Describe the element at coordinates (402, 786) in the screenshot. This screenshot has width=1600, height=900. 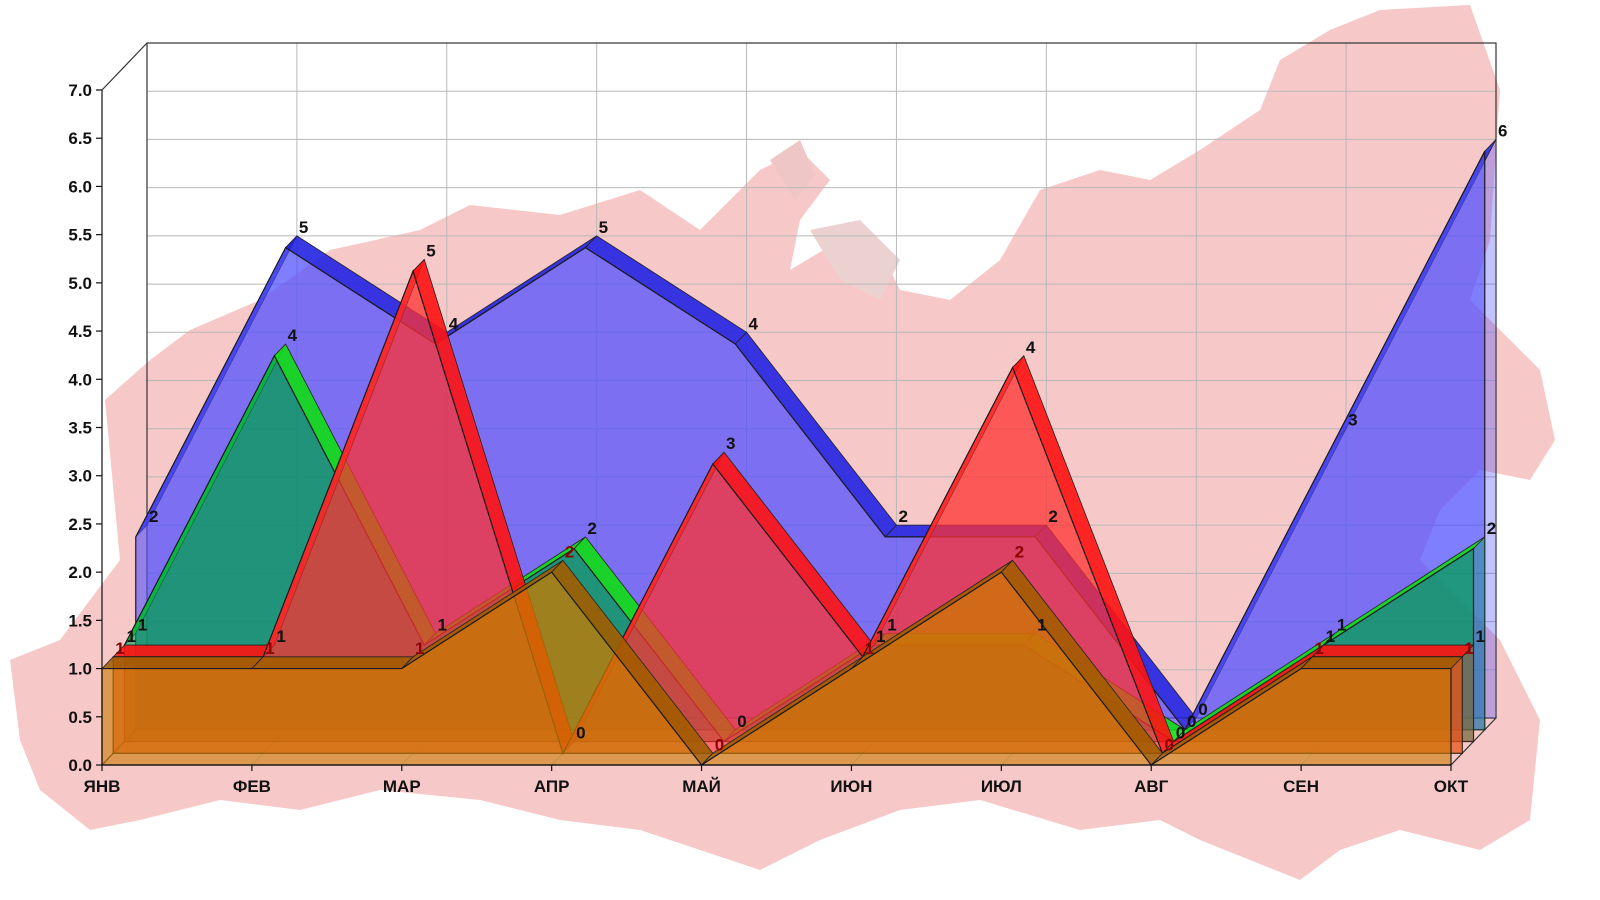
I see `x-tick-label: МАР` at that location.